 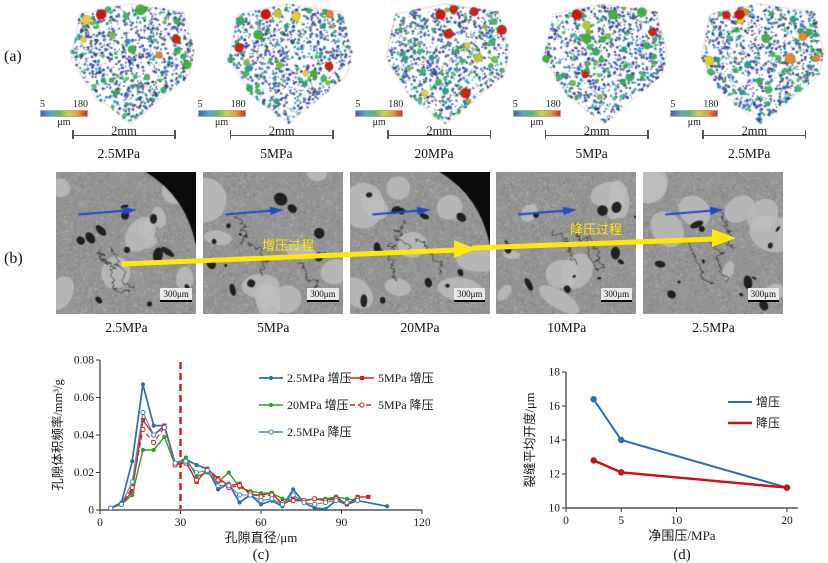 I want to click on chart-text: 16, so click(x=555, y=407).